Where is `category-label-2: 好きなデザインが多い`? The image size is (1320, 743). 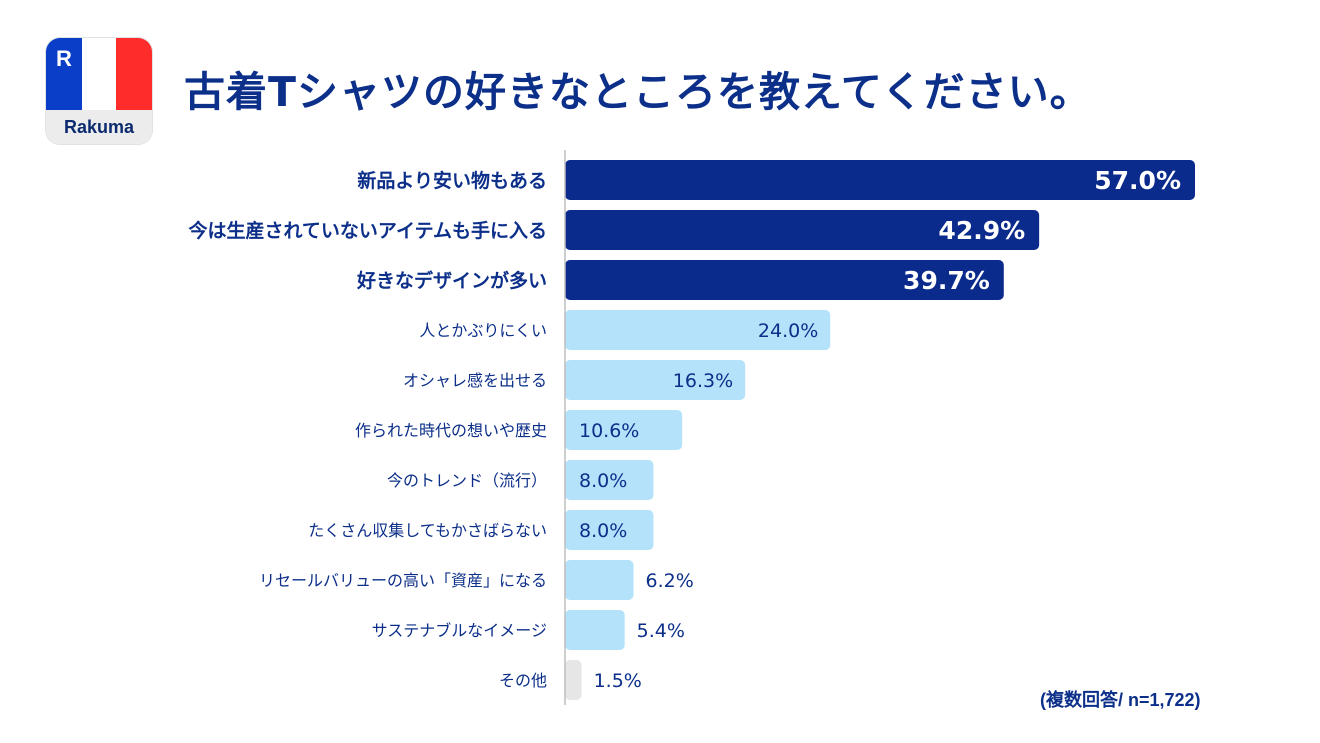
category-label-2: 好きなデザインが多い is located at coordinates (451, 280).